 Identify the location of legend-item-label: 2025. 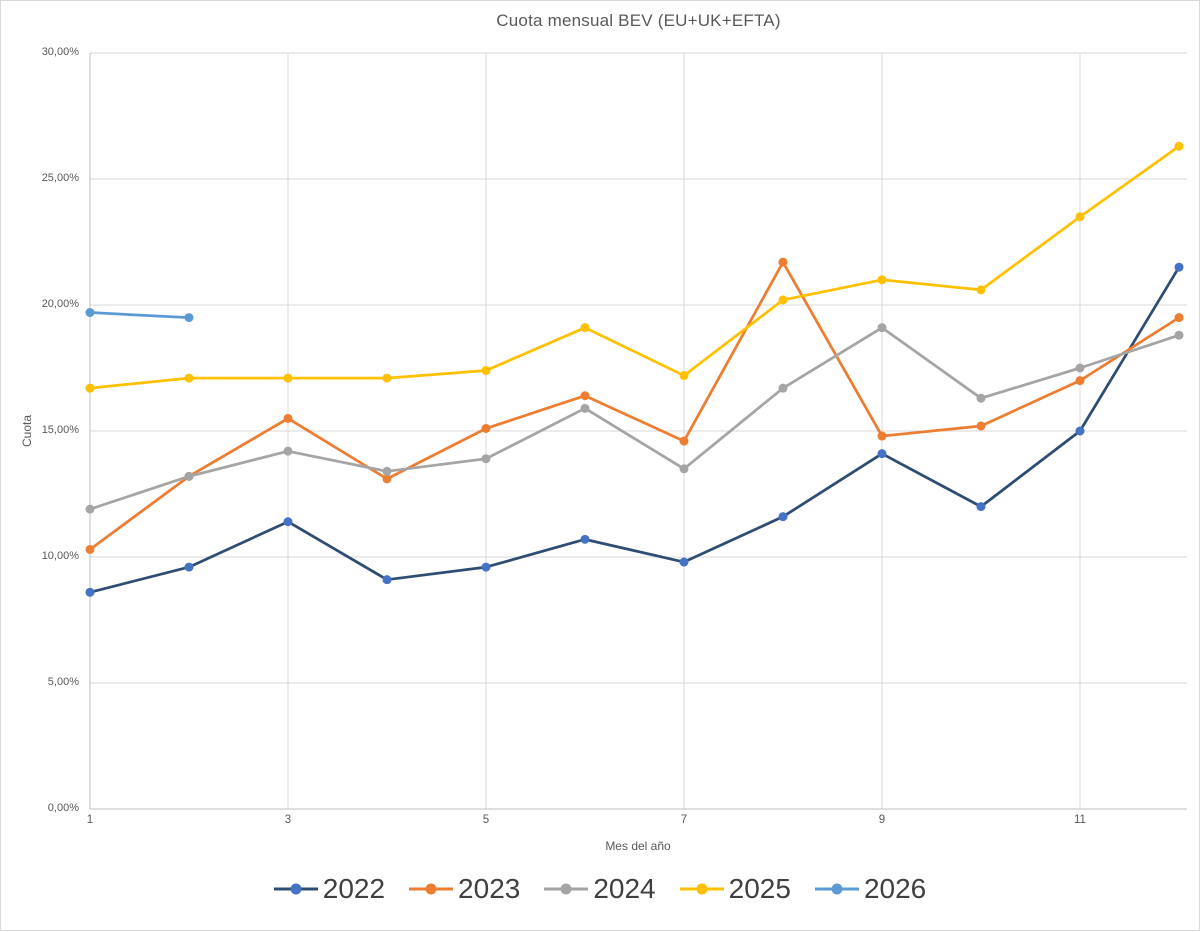
(759, 888).